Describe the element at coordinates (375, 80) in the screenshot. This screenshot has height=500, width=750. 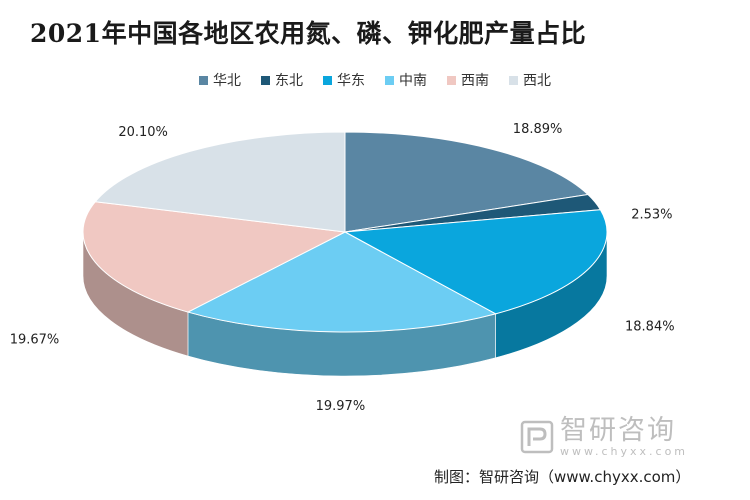
I see `chart-legend: 华北 东北 华东 中南 西南 西北` at that location.